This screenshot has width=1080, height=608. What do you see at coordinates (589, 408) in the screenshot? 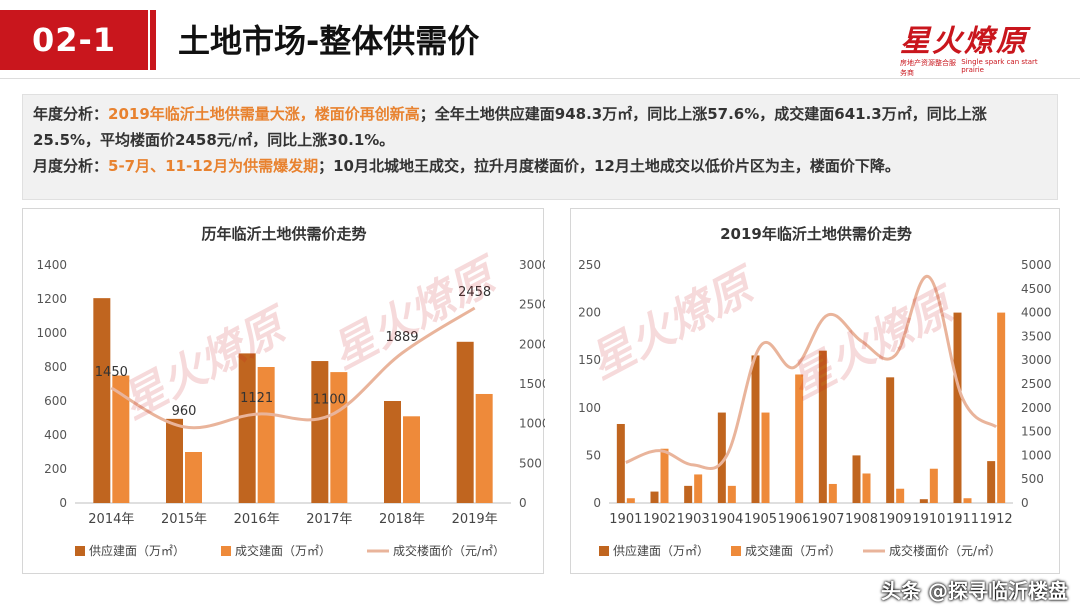
I see `y-tick-left: 100` at bounding box center [589, 408].